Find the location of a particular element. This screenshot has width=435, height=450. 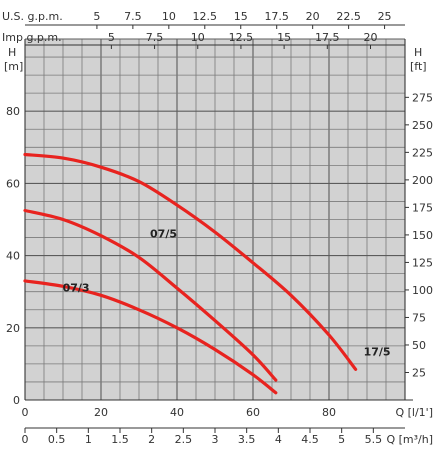

us-gpm-tick-label: 10 is located at coordinates (169, 16).